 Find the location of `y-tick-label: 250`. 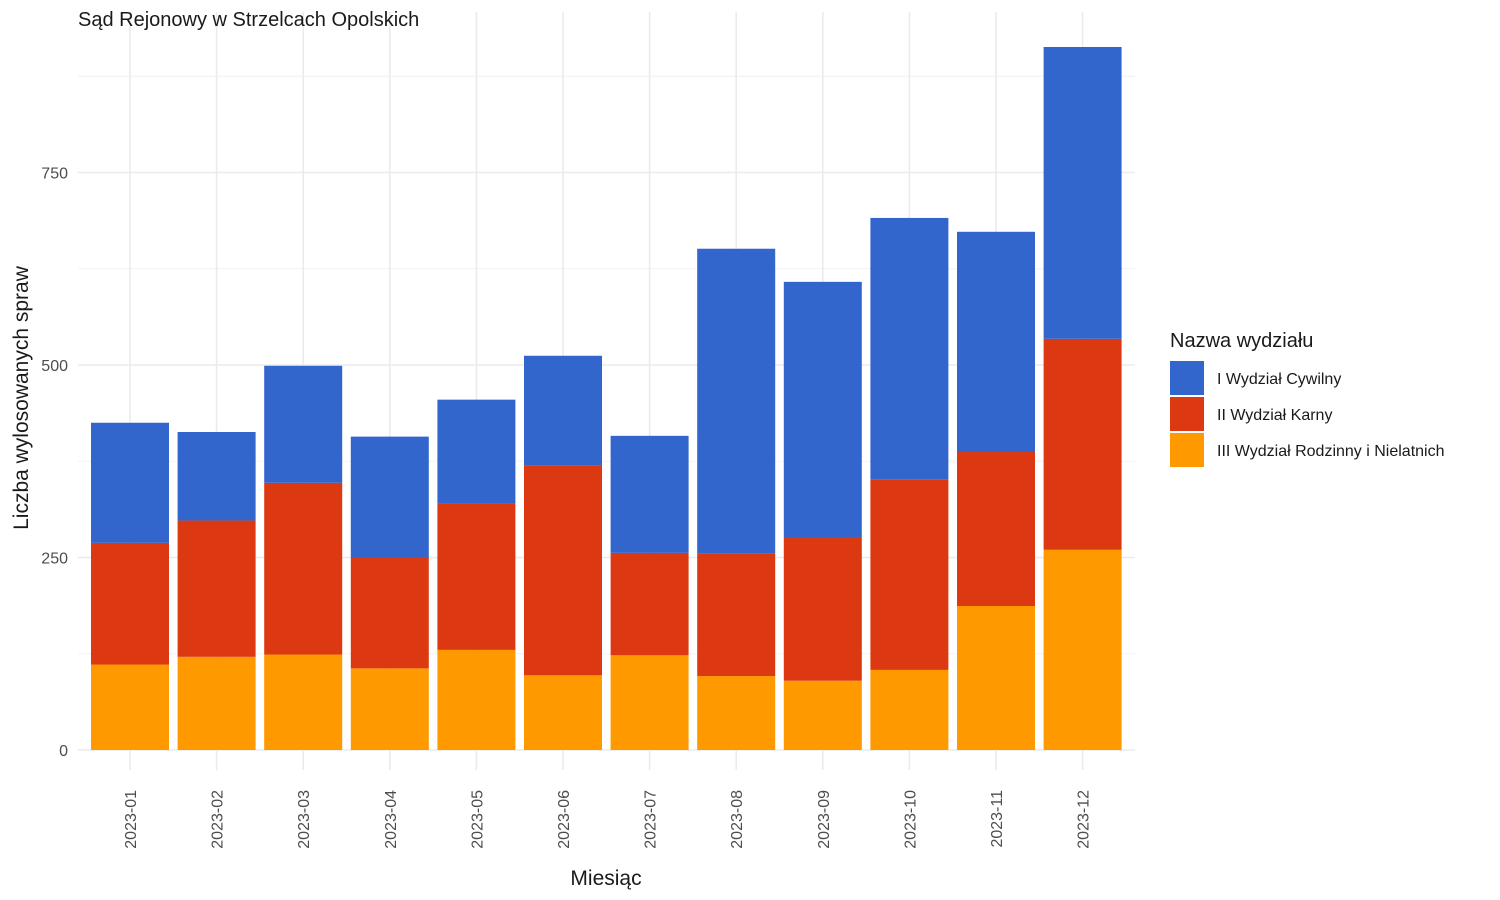

y-tick-label: 250 is located at coordinates (54, 559).